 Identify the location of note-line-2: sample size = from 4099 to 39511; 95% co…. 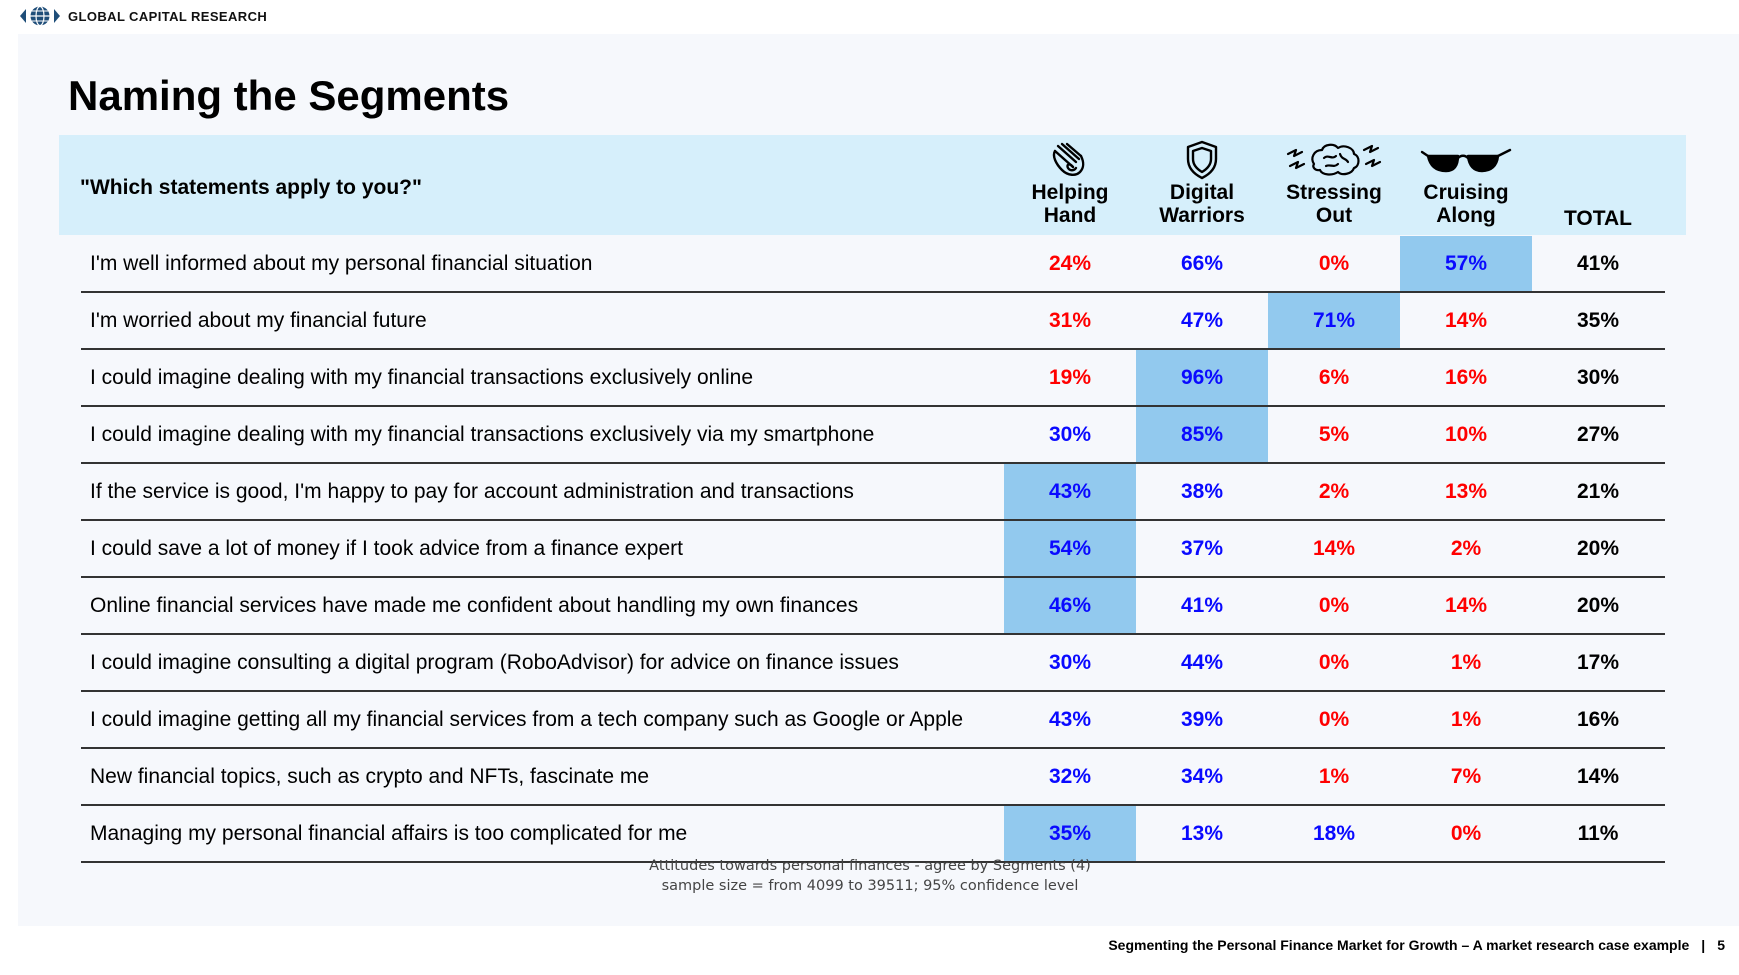
(870, 886).